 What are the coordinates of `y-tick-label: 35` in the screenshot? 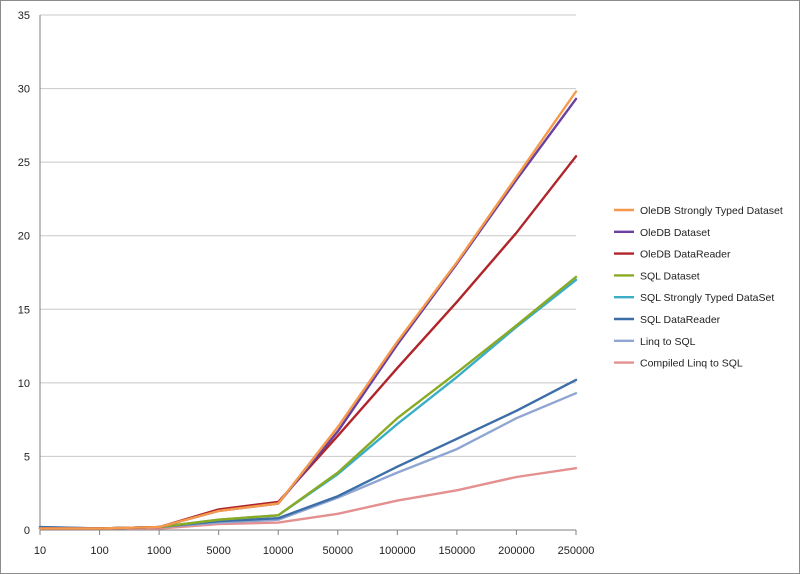 It's located at (24, 16).